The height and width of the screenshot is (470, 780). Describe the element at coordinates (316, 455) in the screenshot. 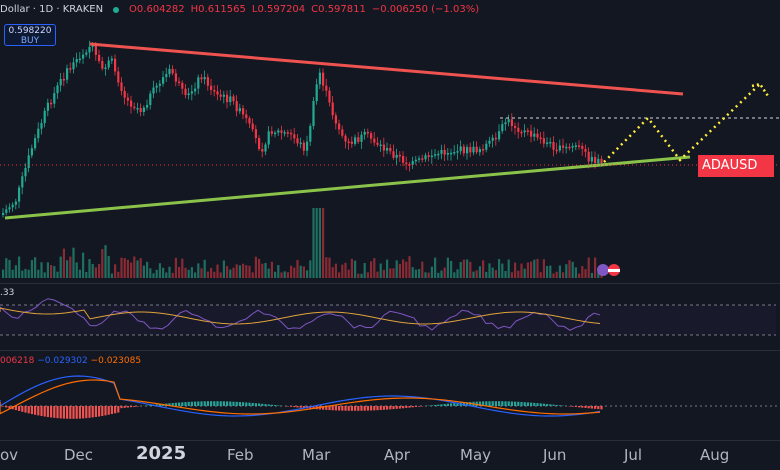

I see `x-label: Mar` at that location.